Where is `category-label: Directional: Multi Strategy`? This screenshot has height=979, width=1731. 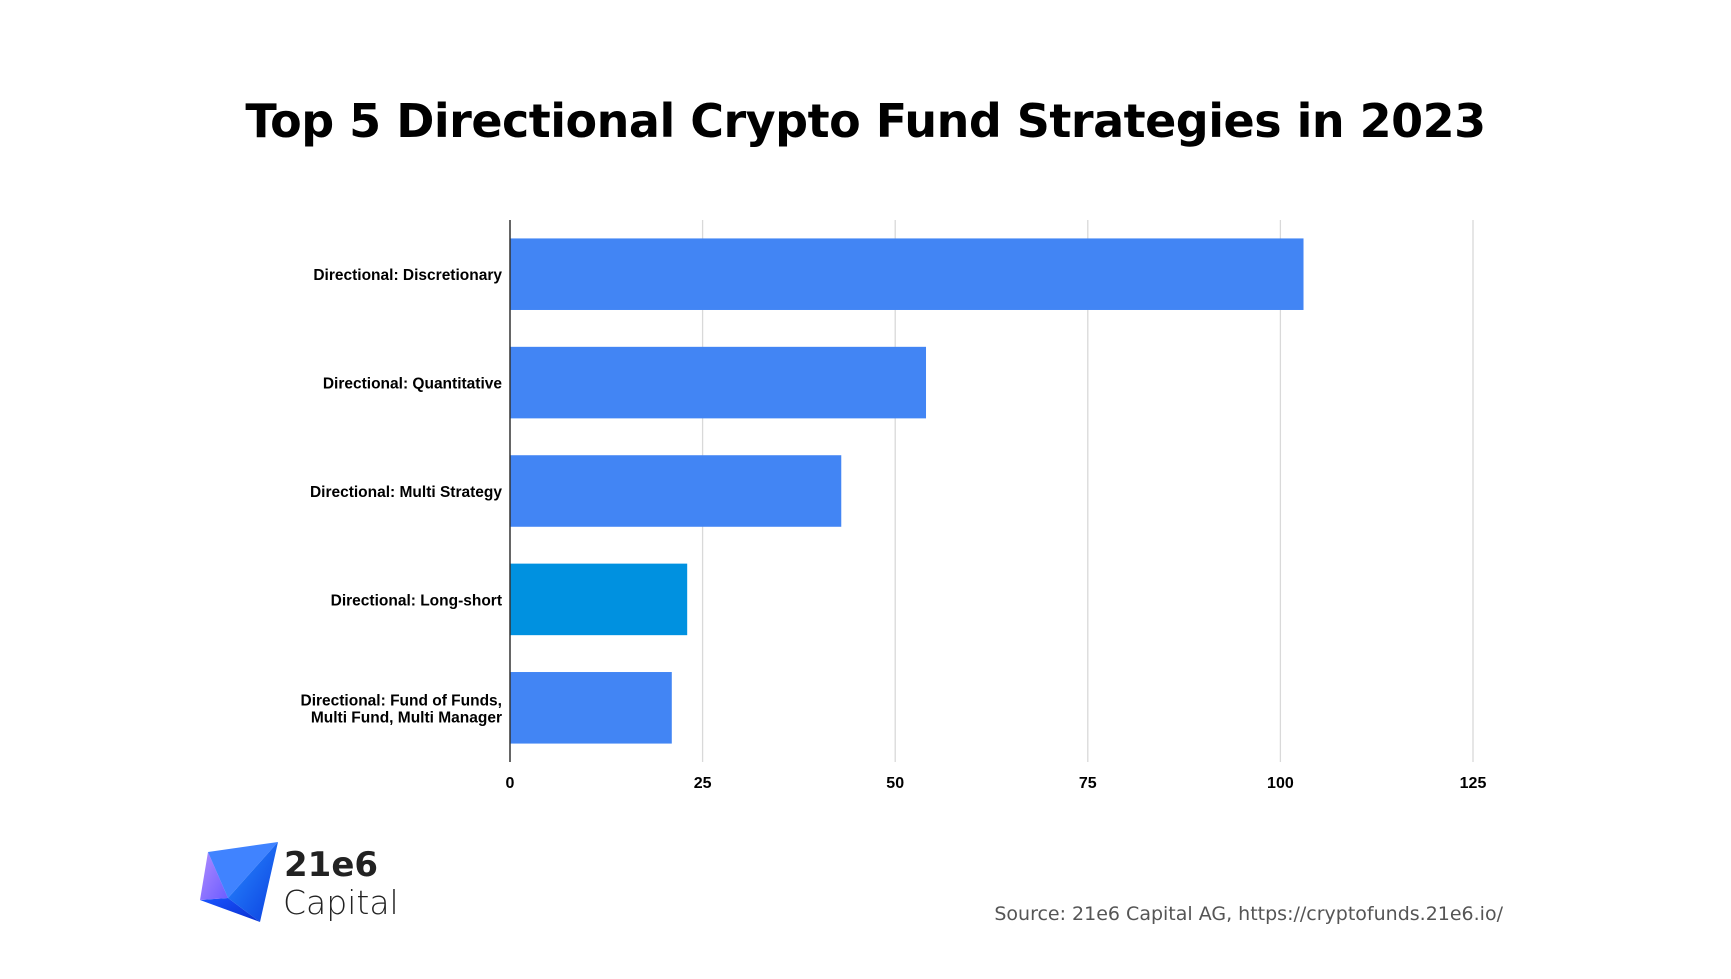 category-label: Directional: Multi Strategy is located at coordinates (406, 492).